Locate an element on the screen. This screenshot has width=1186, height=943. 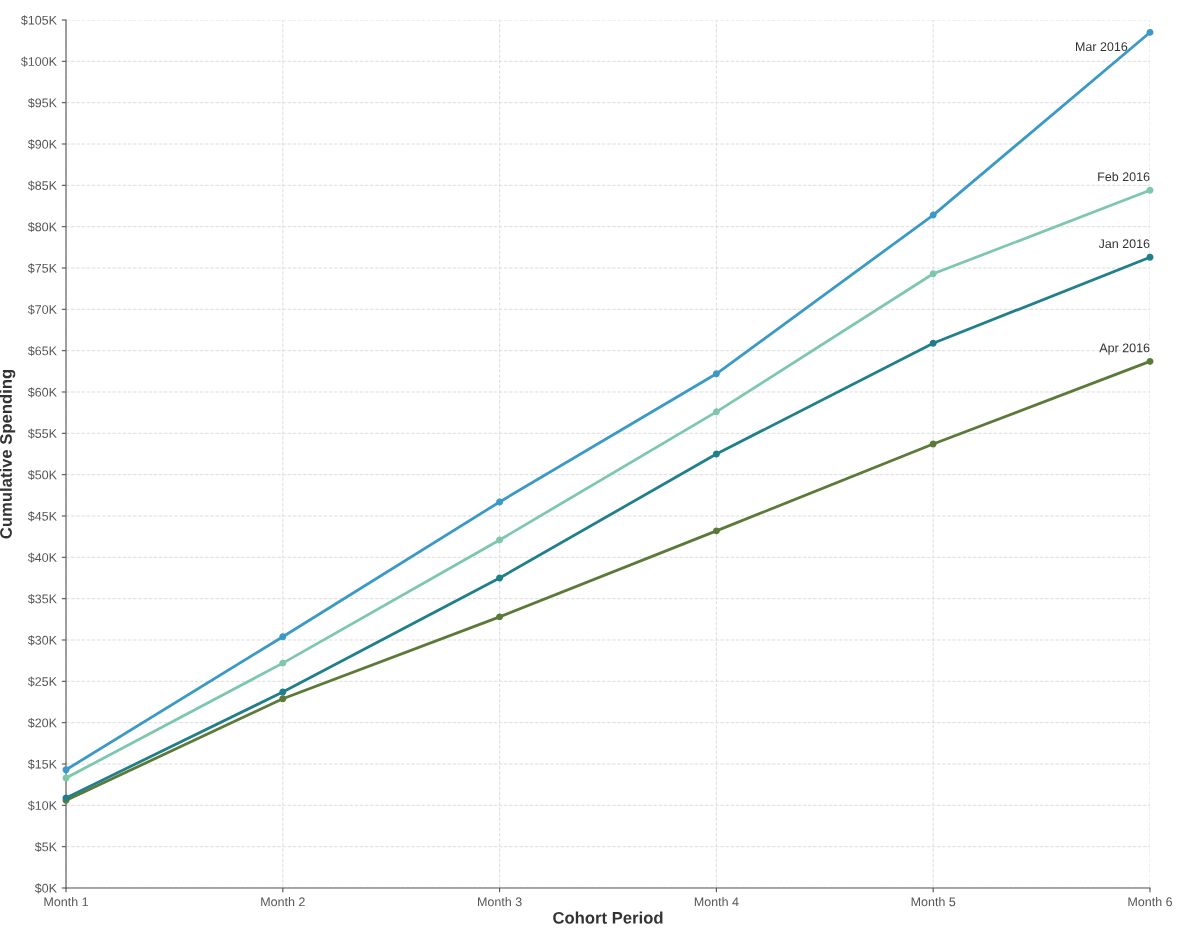
y-tick-label: $70K is located at coordinates (42, 309).